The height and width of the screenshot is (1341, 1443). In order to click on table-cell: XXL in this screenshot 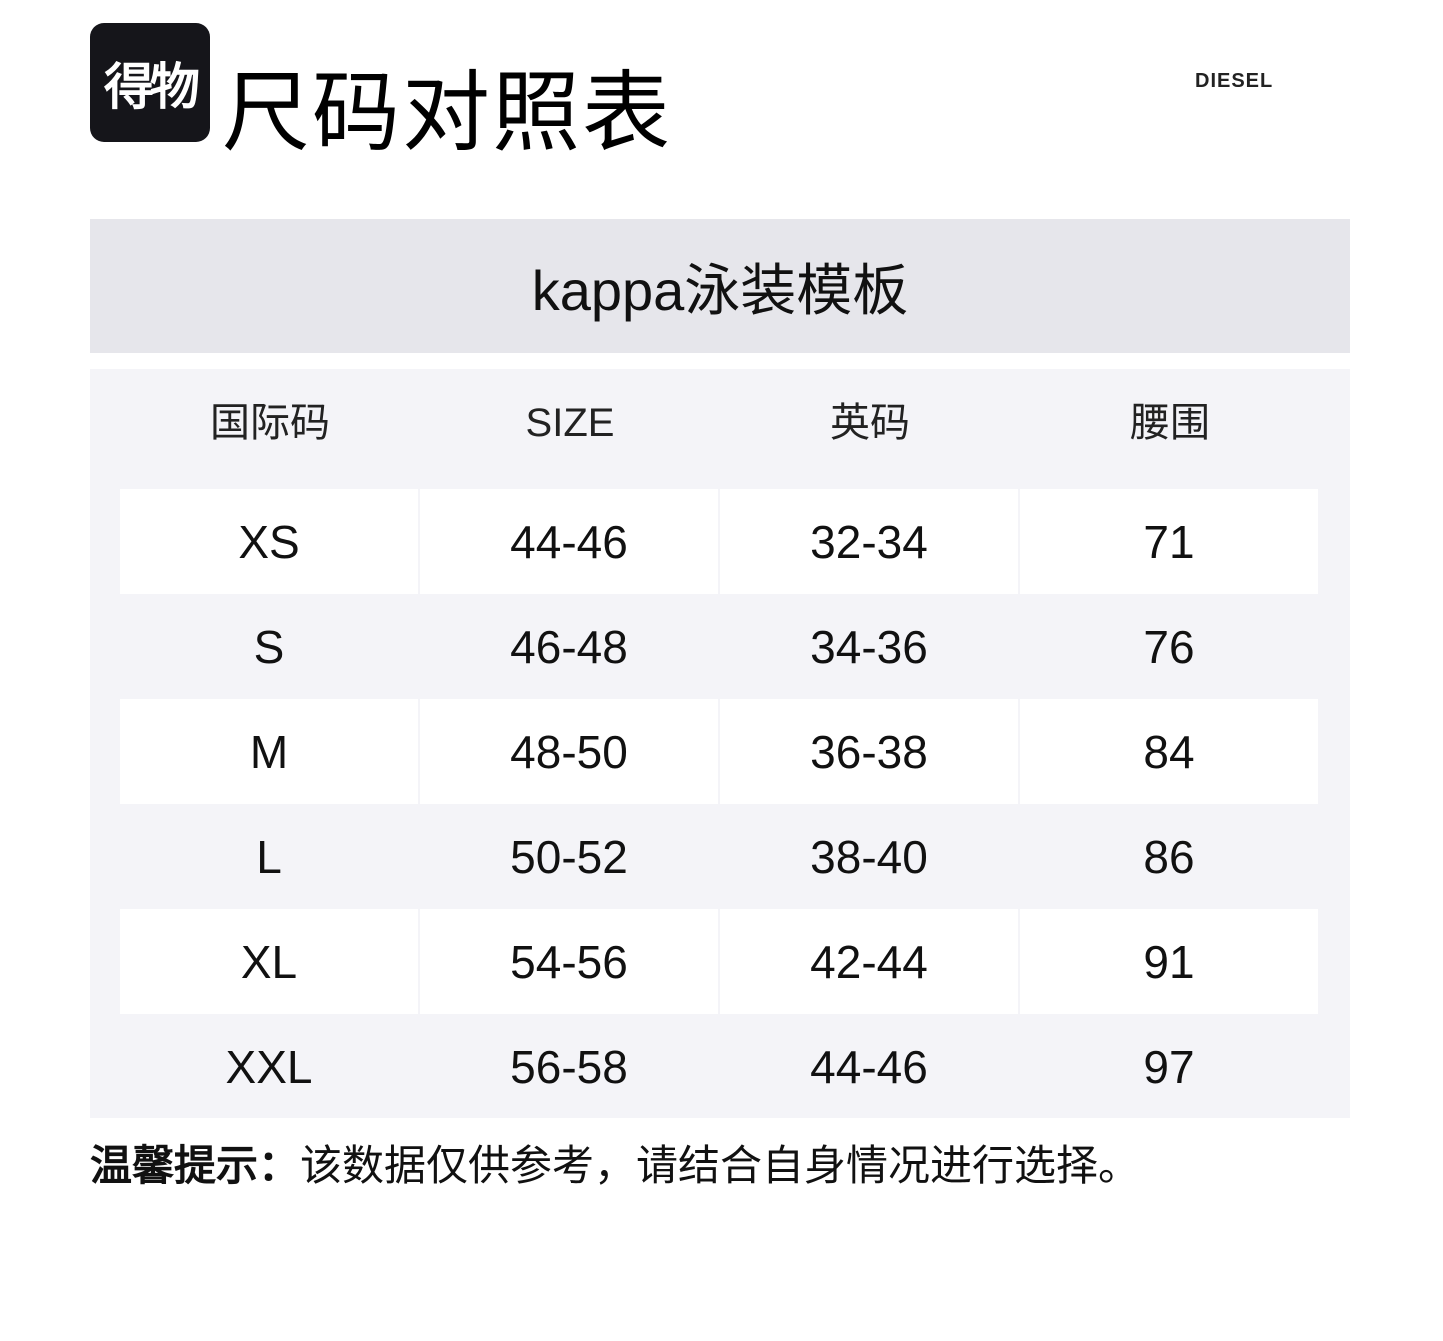, I will do `click(269, 1066)`.